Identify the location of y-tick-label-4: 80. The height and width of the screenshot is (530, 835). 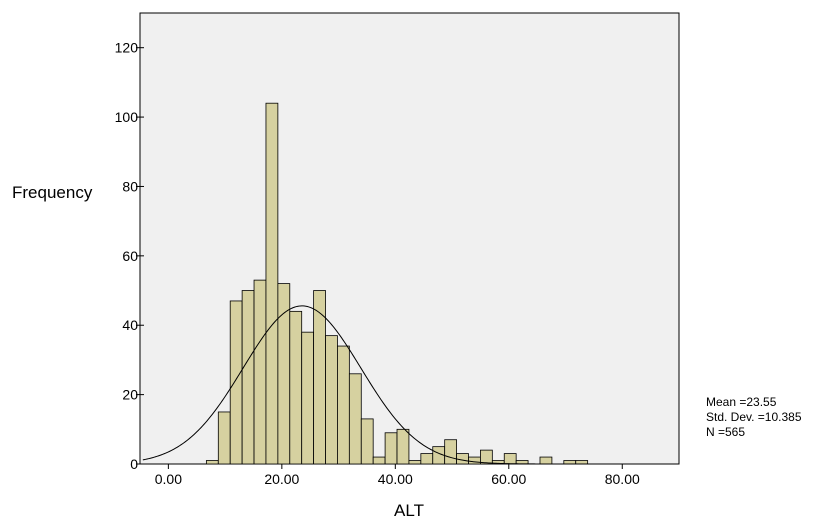
(130, 186).